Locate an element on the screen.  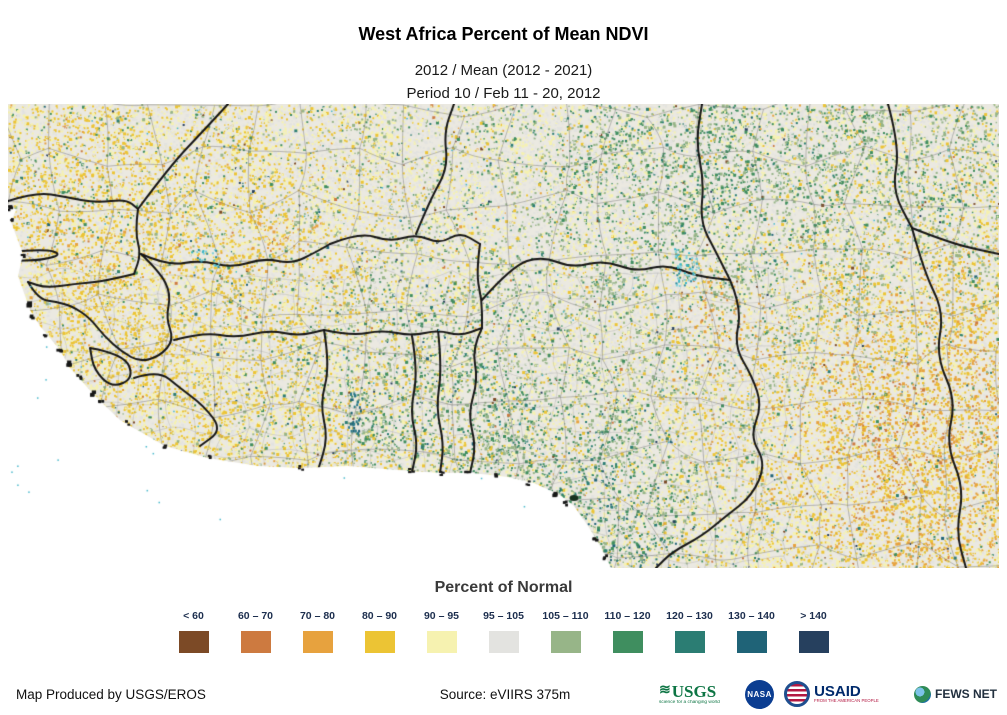
nasa-name: NASA is located at coordinates (759, 694).